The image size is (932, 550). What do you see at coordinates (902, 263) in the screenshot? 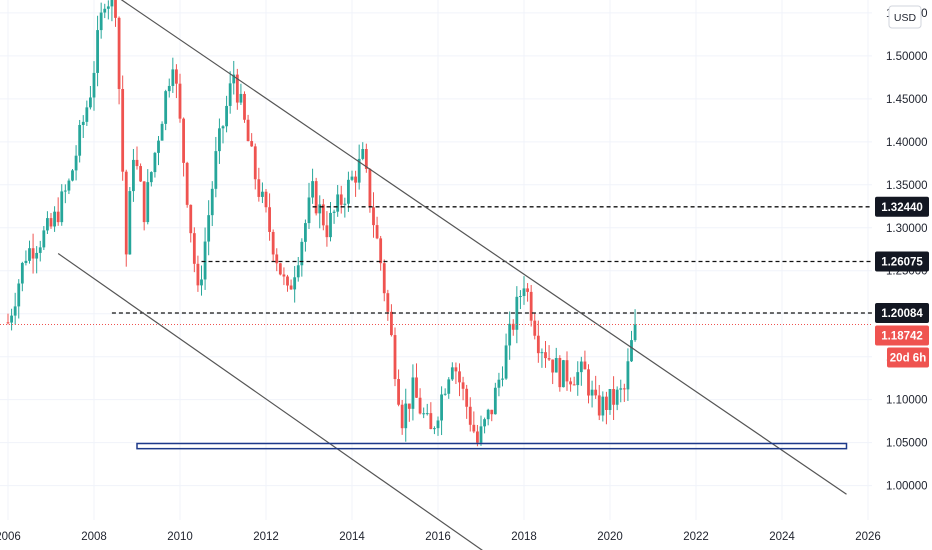
I see `level-label: 1.26075` at bounding box center [902, 263].